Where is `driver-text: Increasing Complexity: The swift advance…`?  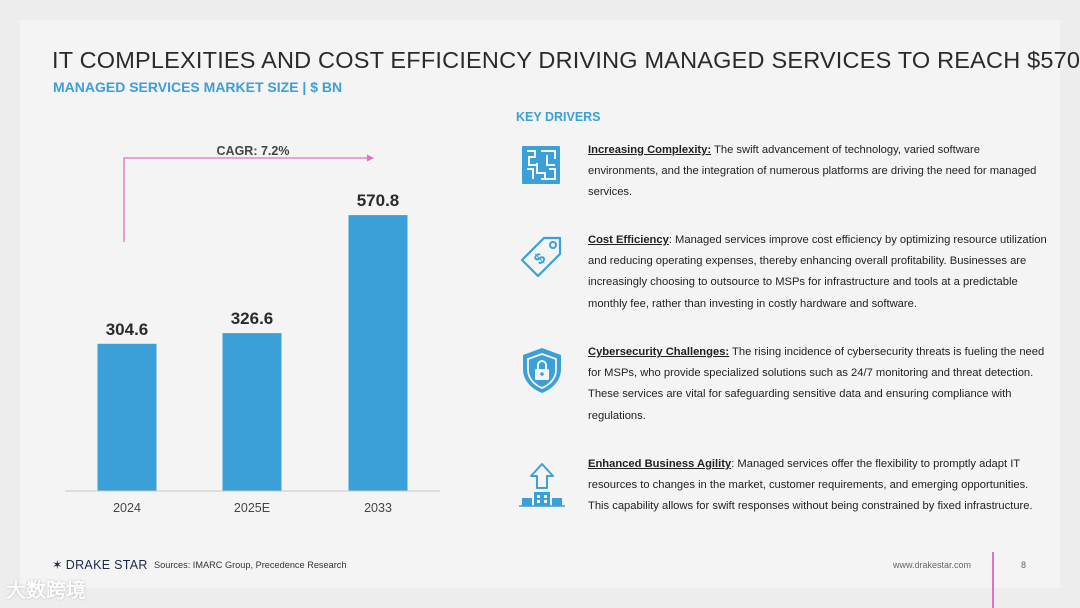
driver-text: Increasing Complexity: The swift advance… is located at coordinates (820, 172).